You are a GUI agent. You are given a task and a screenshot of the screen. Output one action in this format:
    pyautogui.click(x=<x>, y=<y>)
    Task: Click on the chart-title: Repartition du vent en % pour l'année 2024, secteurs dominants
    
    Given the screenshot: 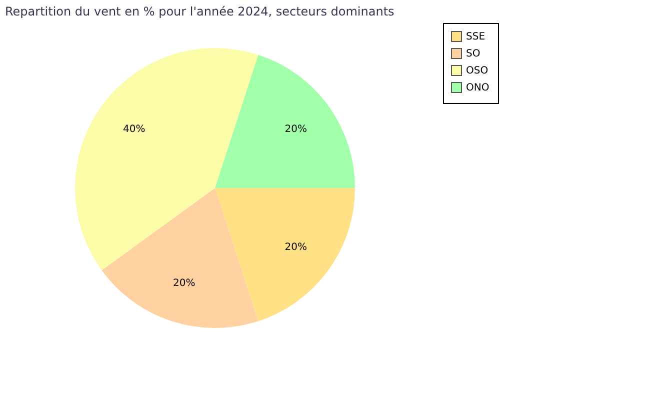 What is the action you would take?
    pyautogui.click(x=199, y=11)
    